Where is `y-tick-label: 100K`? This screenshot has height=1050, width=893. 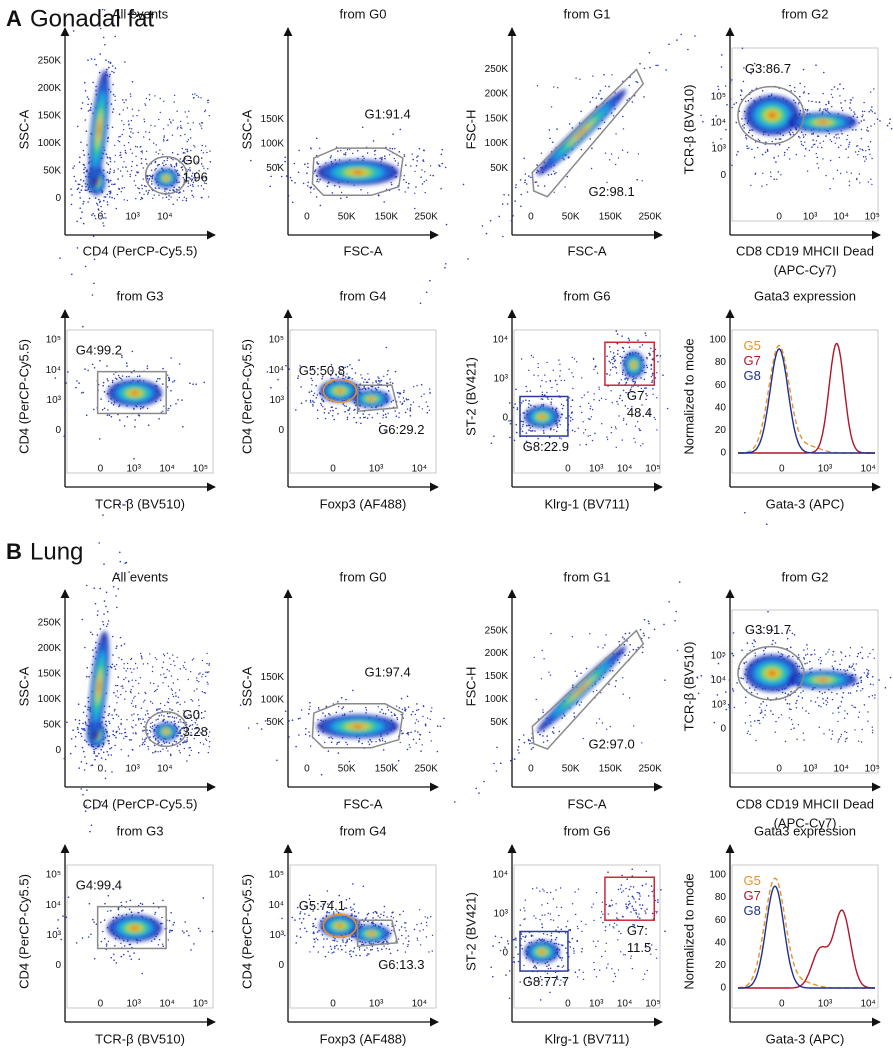 y-tick-label: 100K is located at coordinates (497, 143).